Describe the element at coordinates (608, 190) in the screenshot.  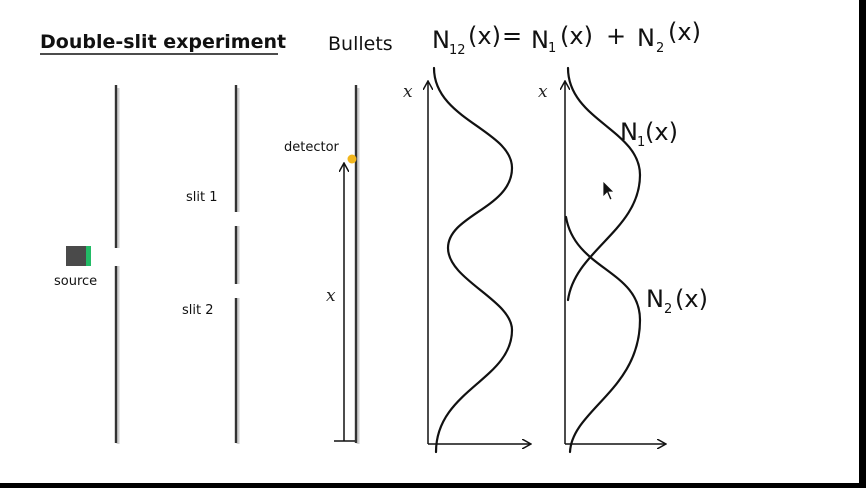
I see `mouse-cursor-icon` at that location.